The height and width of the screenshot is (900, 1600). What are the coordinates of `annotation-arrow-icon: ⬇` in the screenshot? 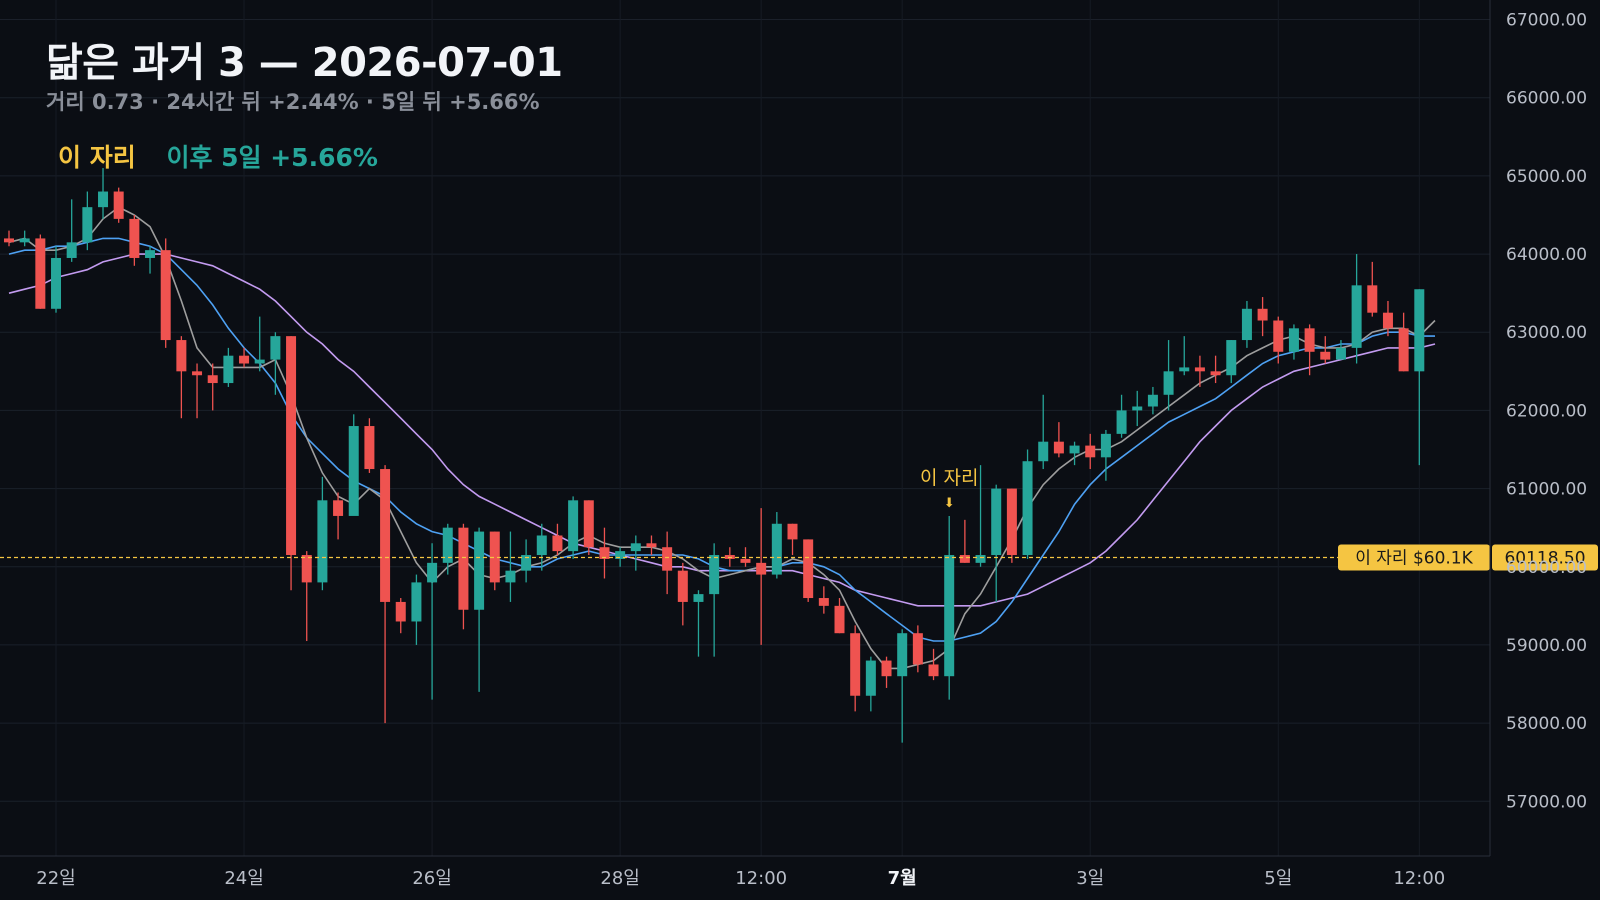 It's located at (949, 503).